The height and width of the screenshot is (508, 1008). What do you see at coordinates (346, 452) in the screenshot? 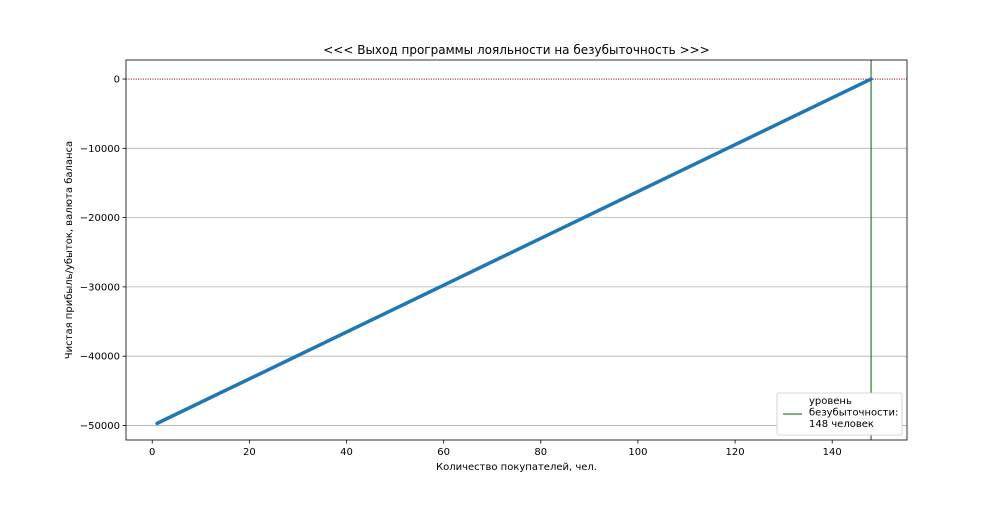
I see `x-tick-label: 40` at bounding box center [346, 452].